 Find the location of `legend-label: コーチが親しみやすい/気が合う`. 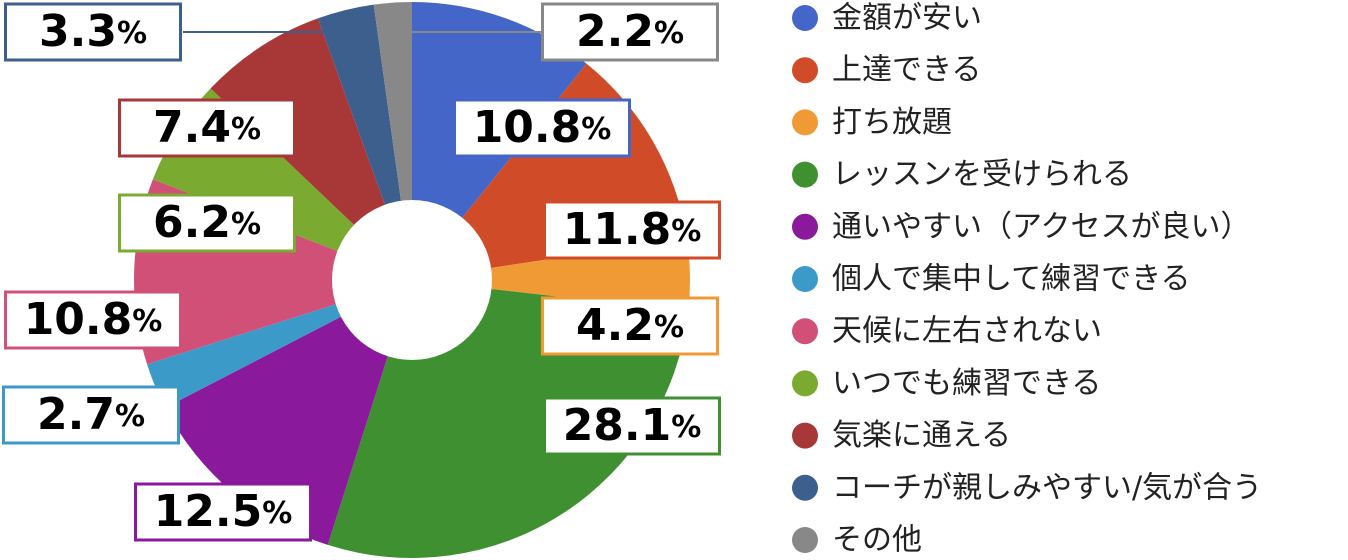

legend-label: コーチが親しみやすい/気が合う is located at coordinates (1047, 487).